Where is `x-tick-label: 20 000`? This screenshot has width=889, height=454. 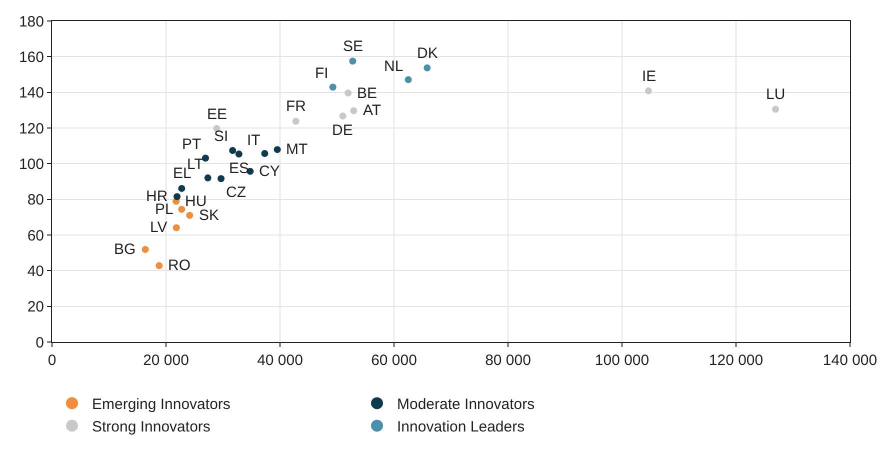 x-tick-label: 20 000 is located at coordinates (166, 360).